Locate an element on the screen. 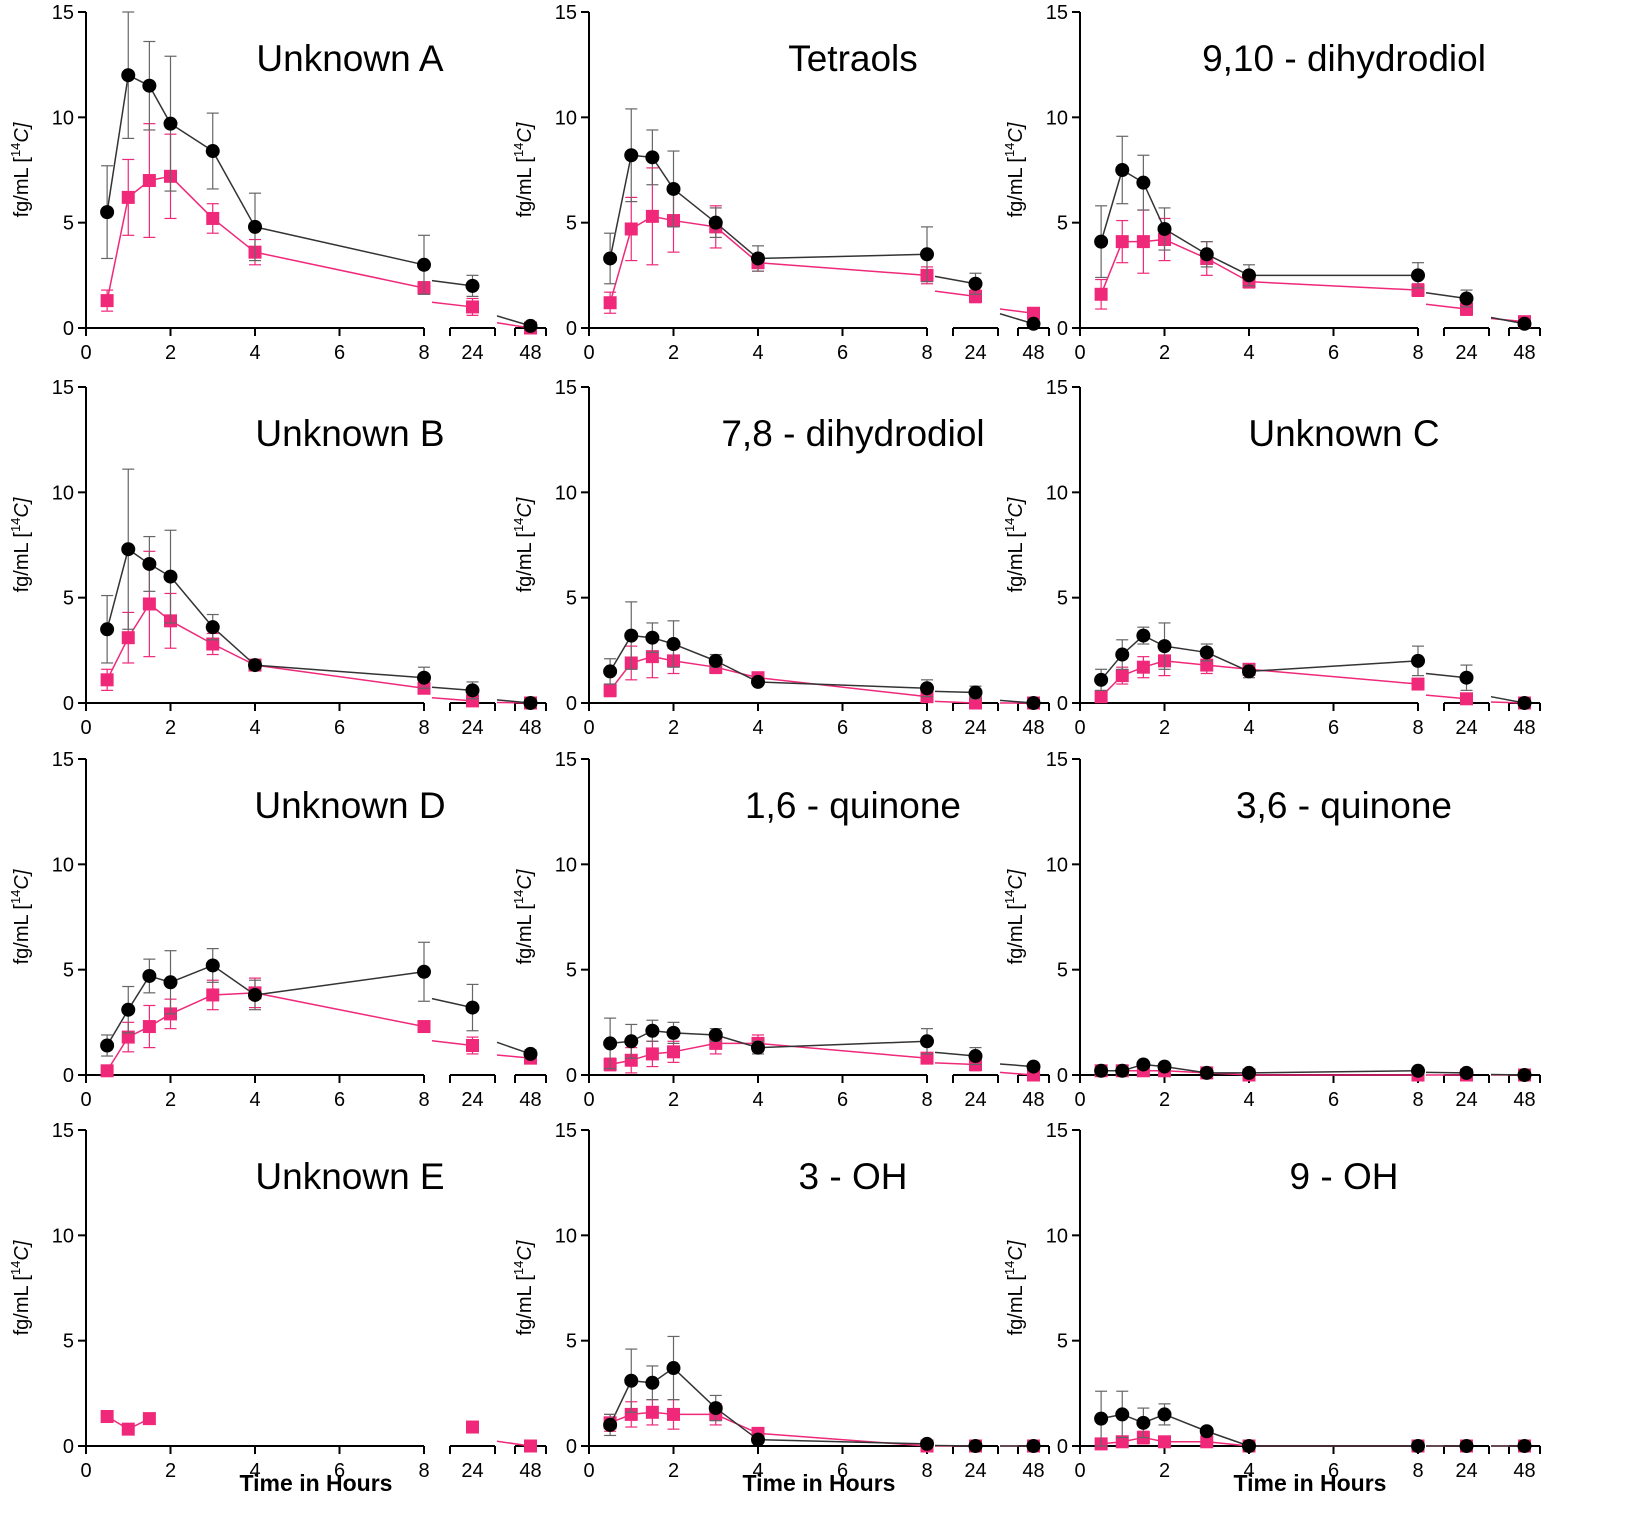 The image size is (1646, 1518). x-tick-label: 4 is located at coordinates (1248, 728).